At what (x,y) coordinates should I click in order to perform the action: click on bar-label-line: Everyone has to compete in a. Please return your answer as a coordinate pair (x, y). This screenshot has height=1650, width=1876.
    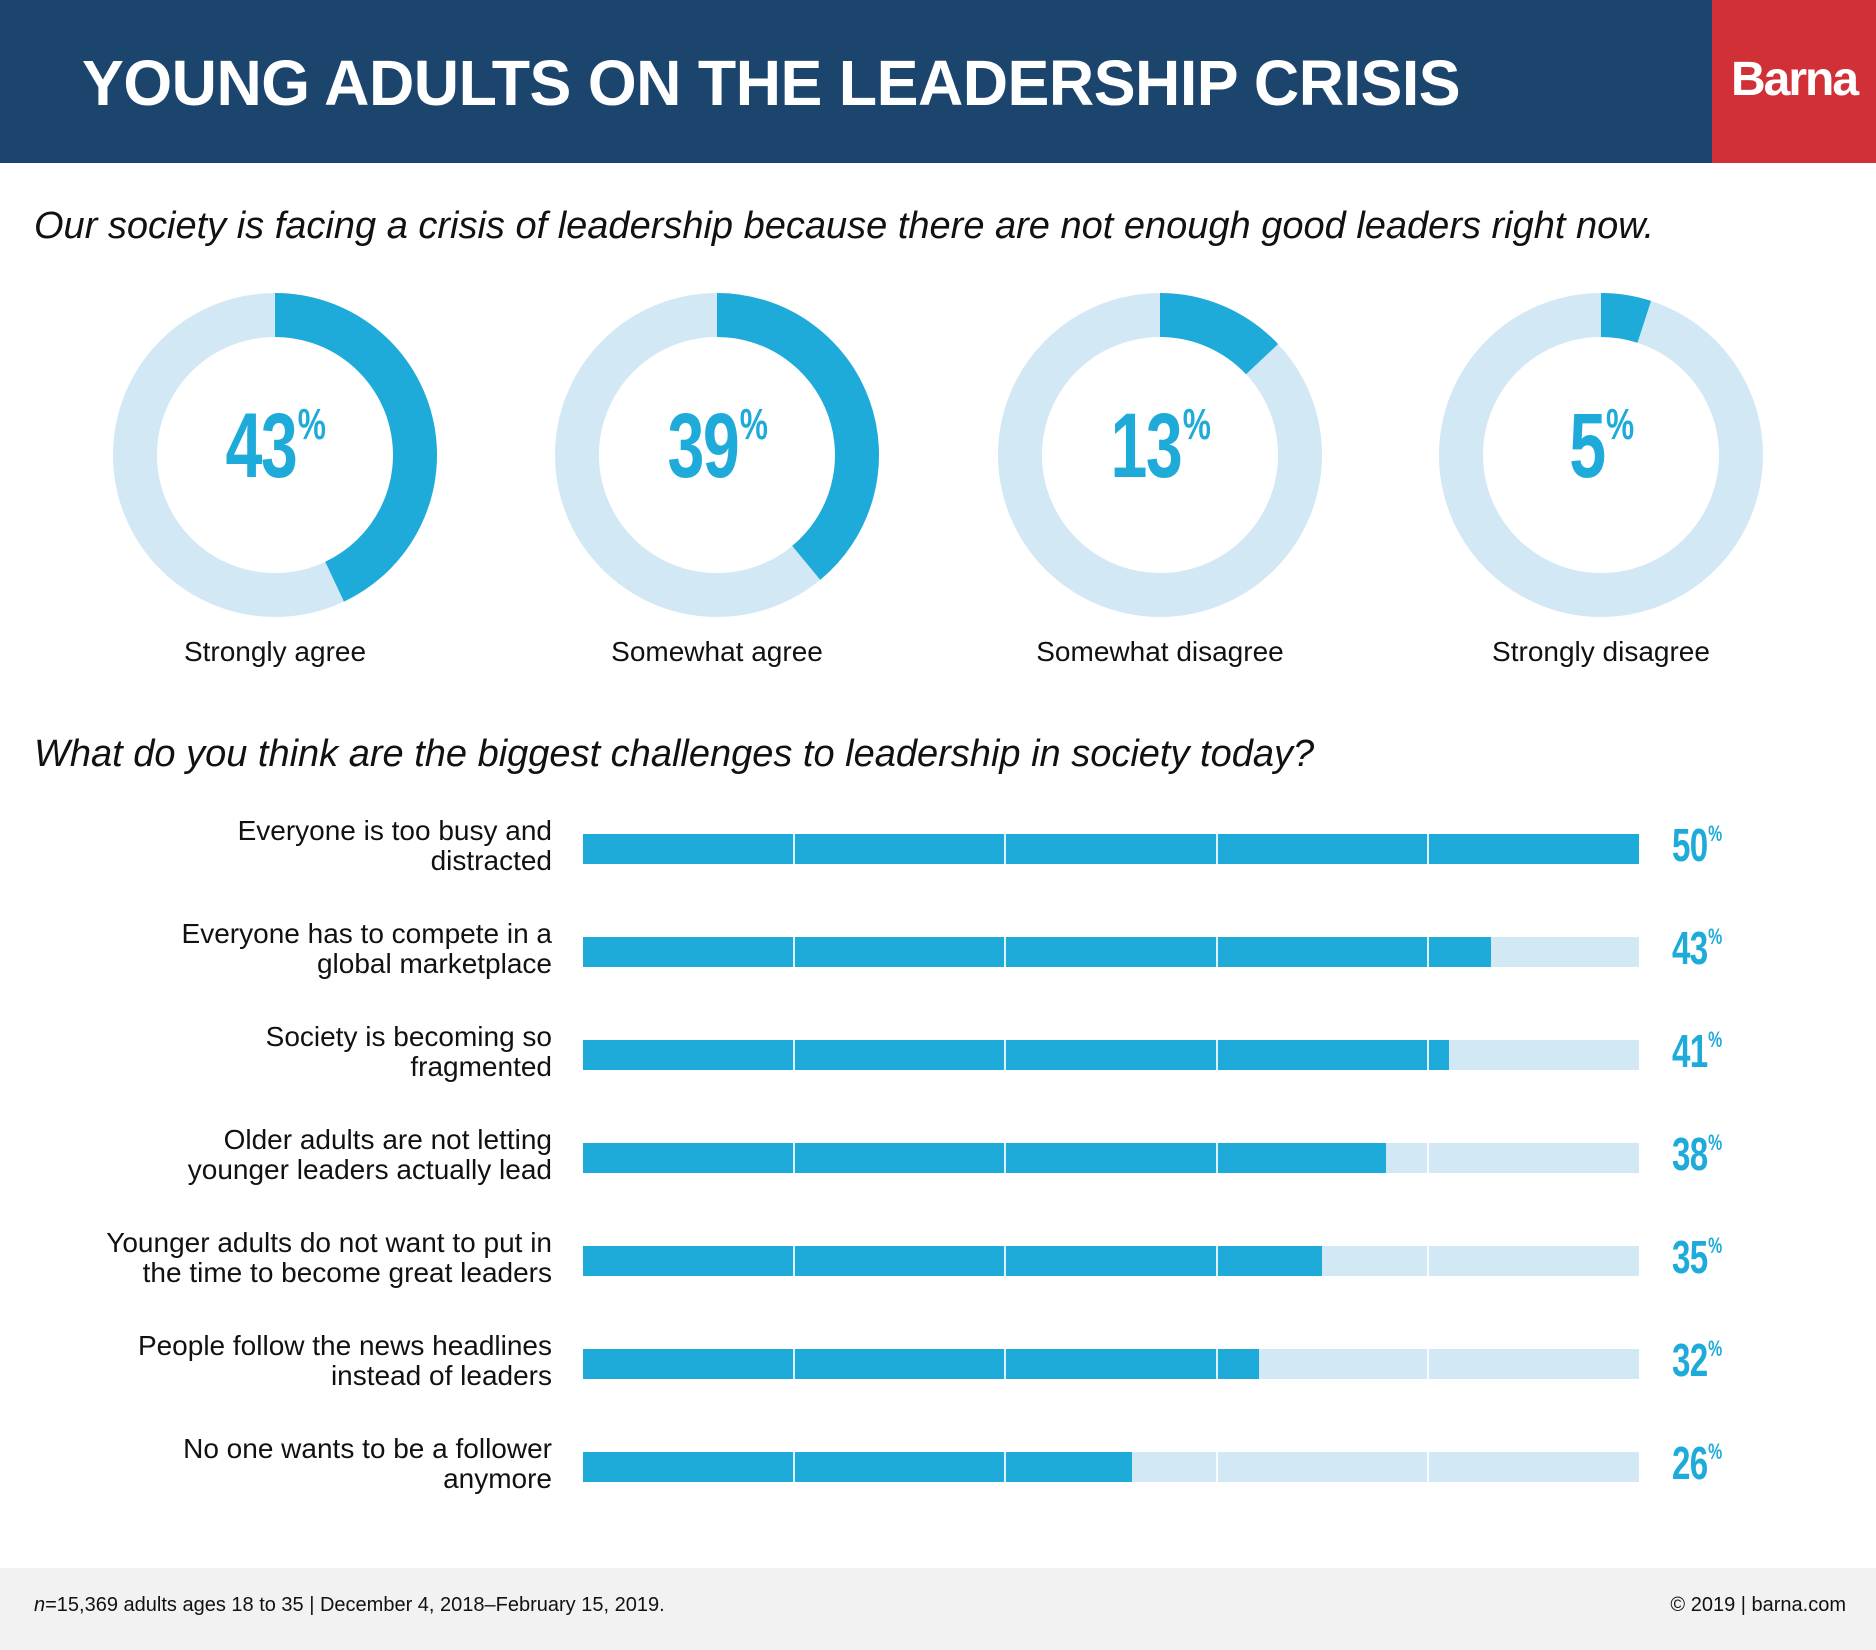
    Looking at the image, I should click on (366, 933).